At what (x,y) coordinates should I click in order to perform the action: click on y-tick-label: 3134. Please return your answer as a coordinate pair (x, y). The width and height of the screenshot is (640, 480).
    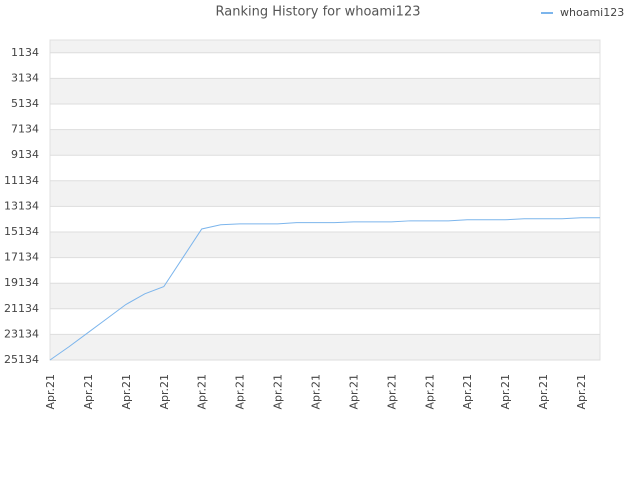
    Looking at the image, I should click on (25, 77).